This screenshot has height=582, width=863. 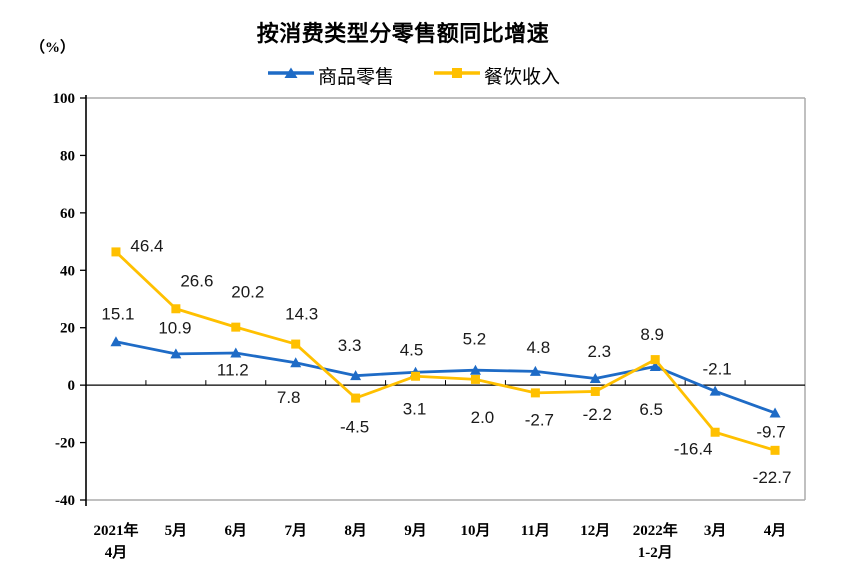 What do you see at coordinates (415, 530) in the screenshot?
I see `x-tick-label: 9月` at bounding box center [415, 530].